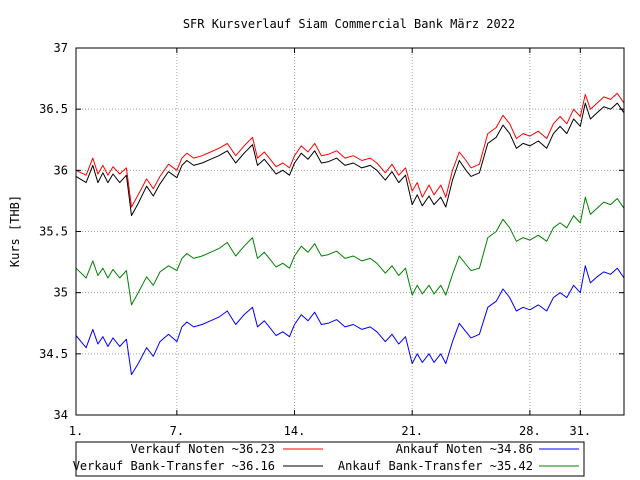 Image resolution: width=640 pixels, height=480 pixels. What do you see at coordinates (61, 415) in the screenshot?
I see `y-tick-label: 34` at bounding box center [61, 415].